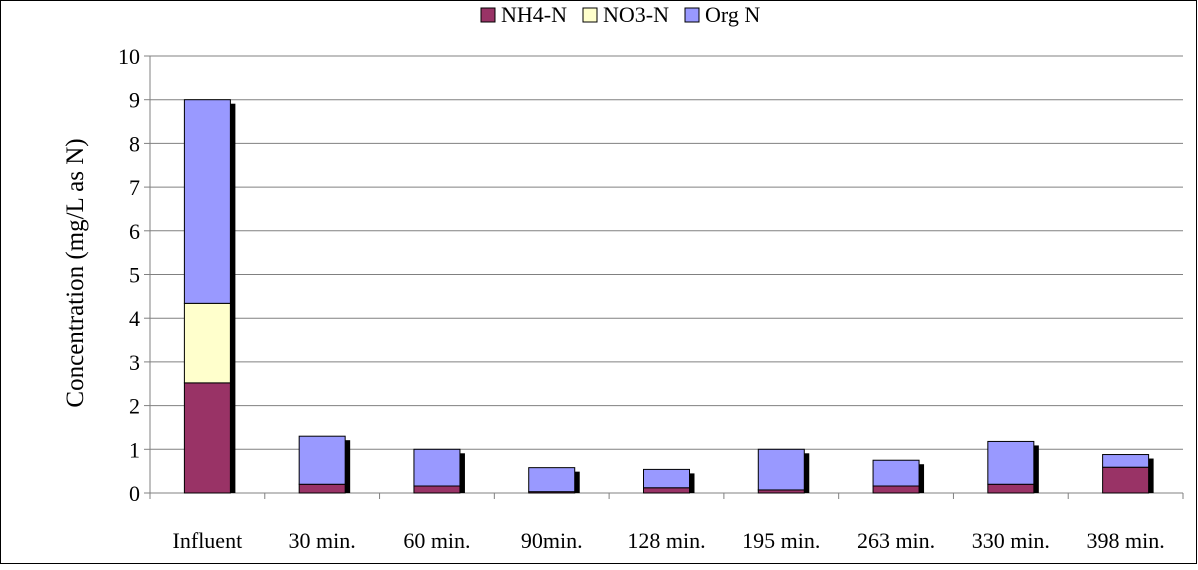 The image size is (1198, 570). I want to click on y-tick-label: 5, so click(134, 275).